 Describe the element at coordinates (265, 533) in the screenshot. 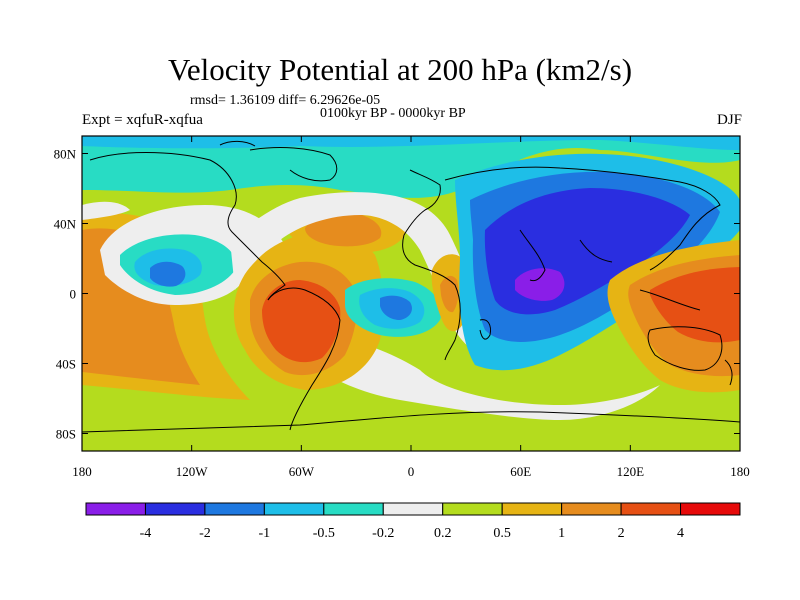

I see `colorbar-label: -1` at that location.